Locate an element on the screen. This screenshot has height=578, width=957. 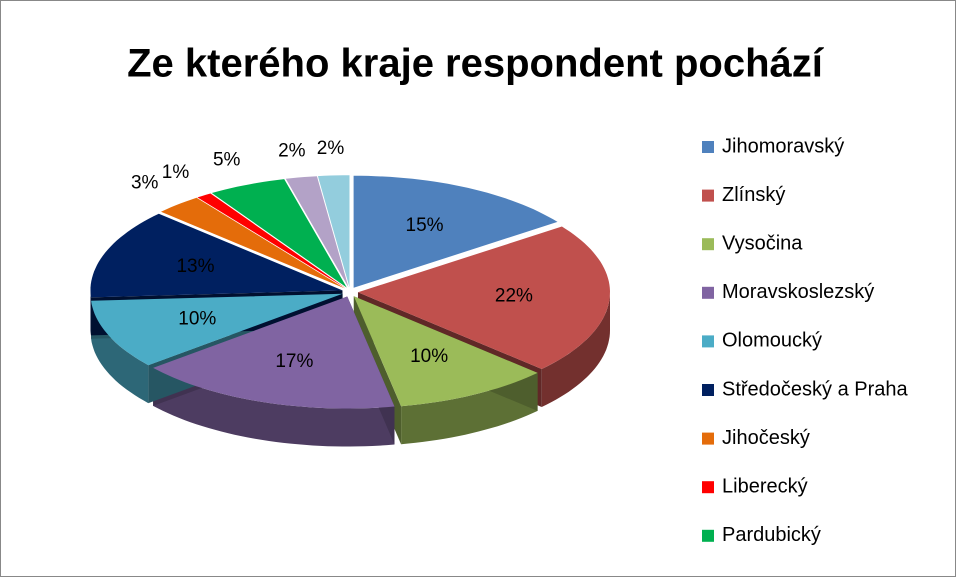
legend-label: Moravskoslezský is located at coordinates (798, 292).